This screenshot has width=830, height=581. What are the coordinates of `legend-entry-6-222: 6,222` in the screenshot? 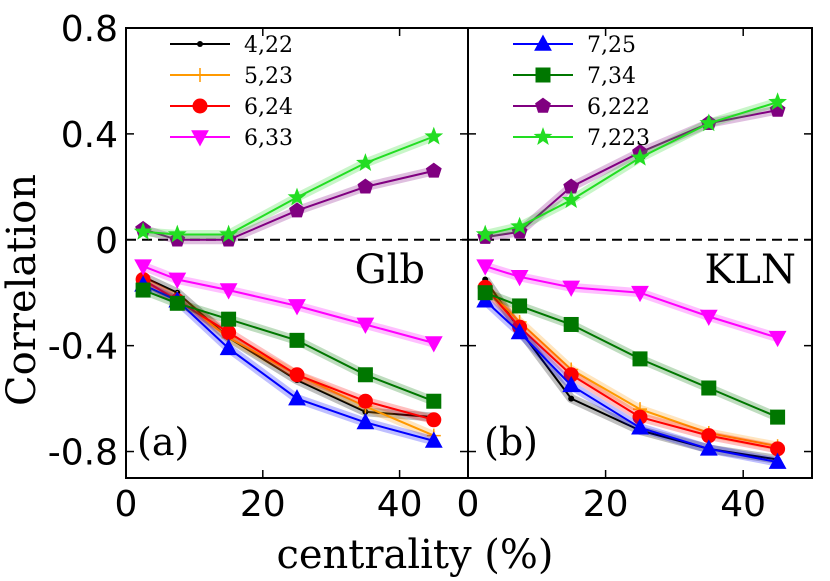 It's located at (581, 107).